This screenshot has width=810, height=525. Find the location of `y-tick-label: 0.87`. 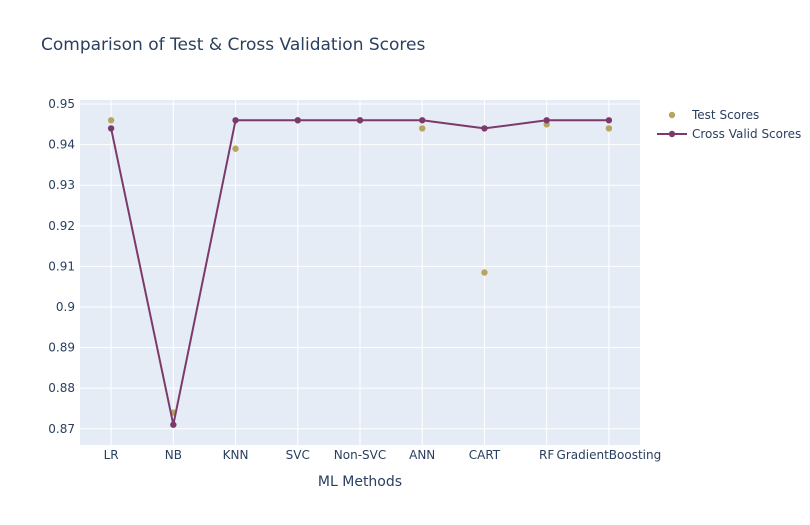

y-tick-label: 0.87 is located at coordinates (61, 429).